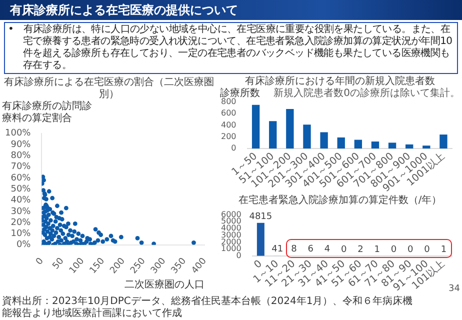 This screenshot has width=462, height=320. Describe the element at coordinates (454, 289) in the screenshot. I see `text: 34` at that location.